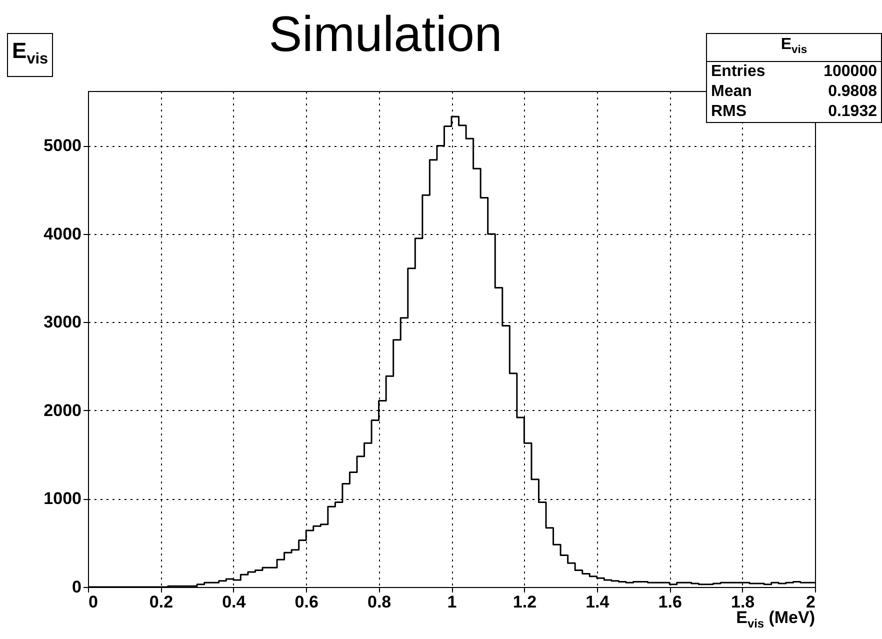  I want to click on text: RMS 0.1932, so click(794, 111).